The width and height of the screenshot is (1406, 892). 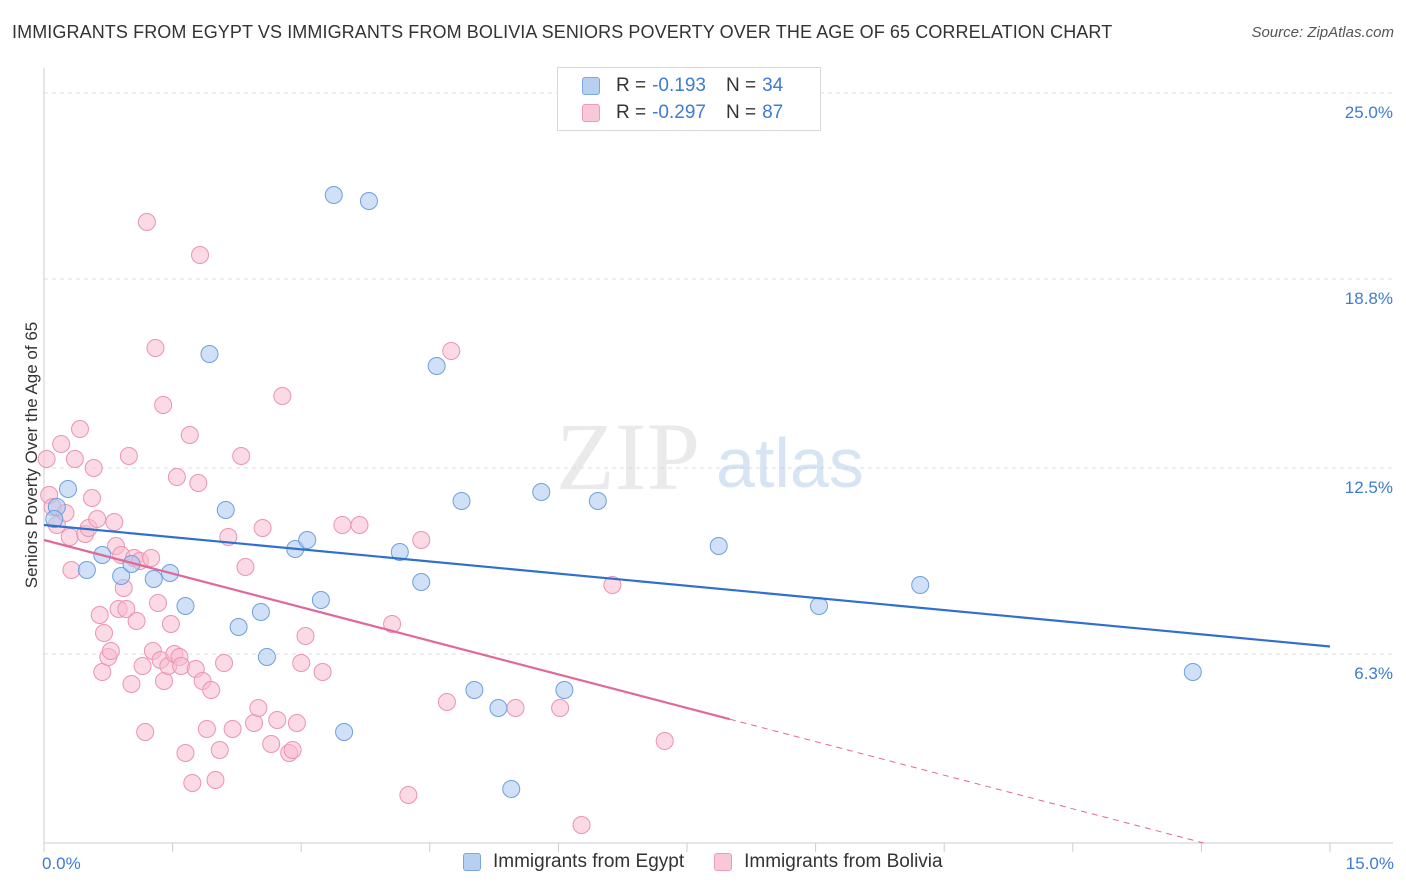 I want to click on legend-item-egypt: Immigrants from Egypt, so click(x=573, y=862).